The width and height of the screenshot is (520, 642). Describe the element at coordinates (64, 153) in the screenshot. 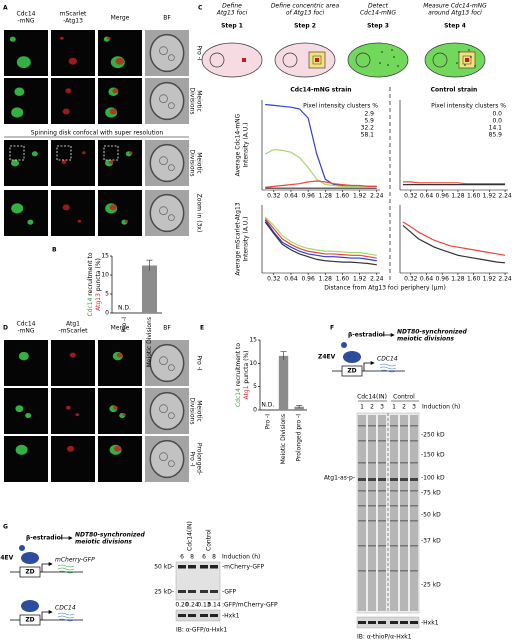

I see `zoom-box` at that location.